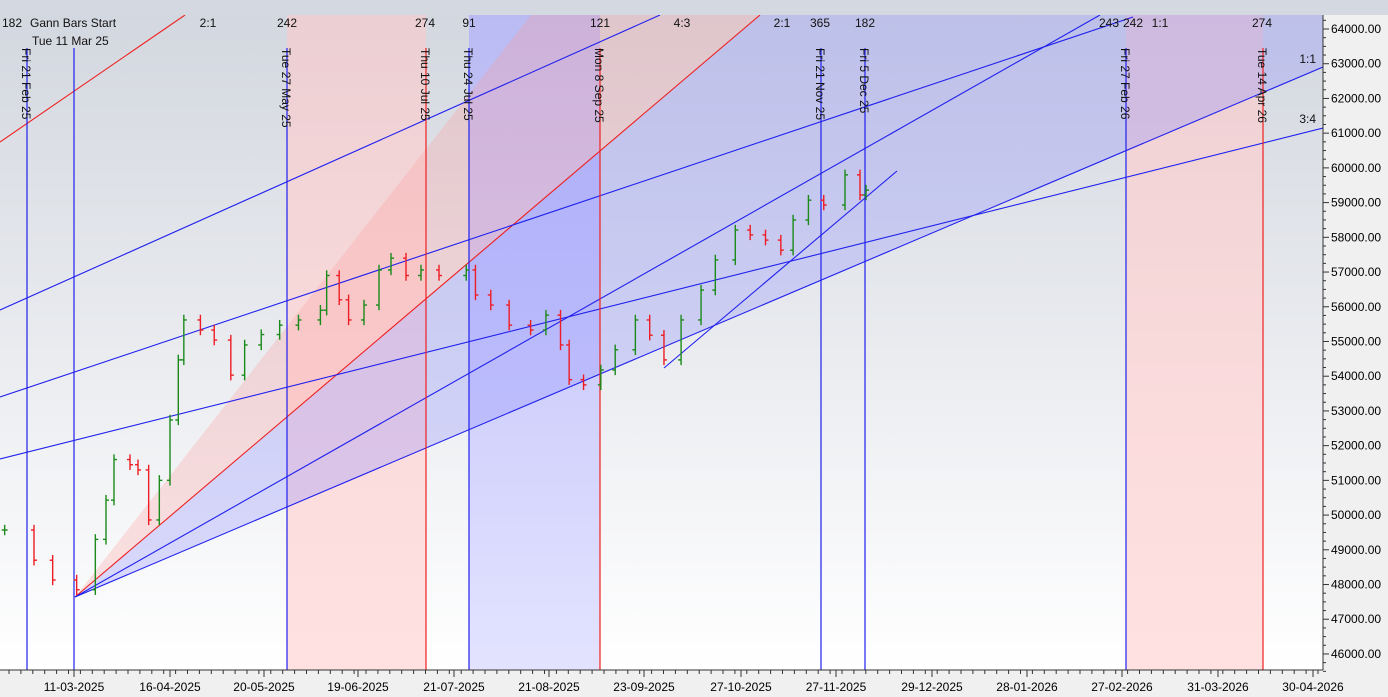  Describe the element at coordinates (1356, 29) in the screenshot. I see `y-tick-label: 64000.00` at that location.